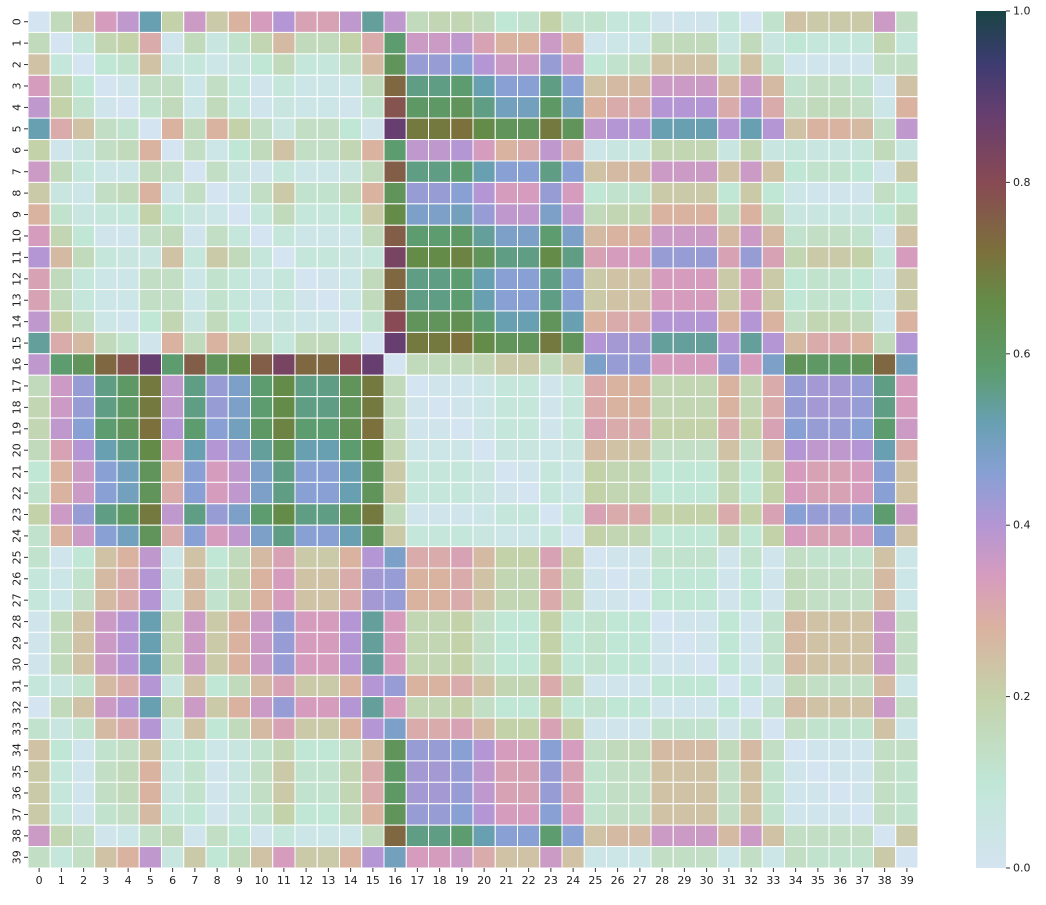  I want to click on y-tick-label: 31, so click(17, 686).